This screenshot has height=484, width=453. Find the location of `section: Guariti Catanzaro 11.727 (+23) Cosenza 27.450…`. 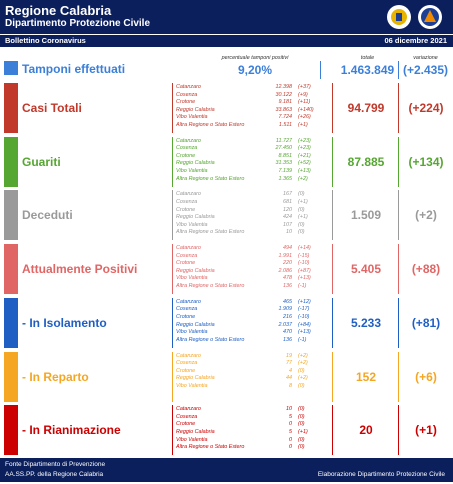

section: Guariti Catanzaro 11.727 (+23) Cosenza 27.450… is located at coordinates (226, 162).